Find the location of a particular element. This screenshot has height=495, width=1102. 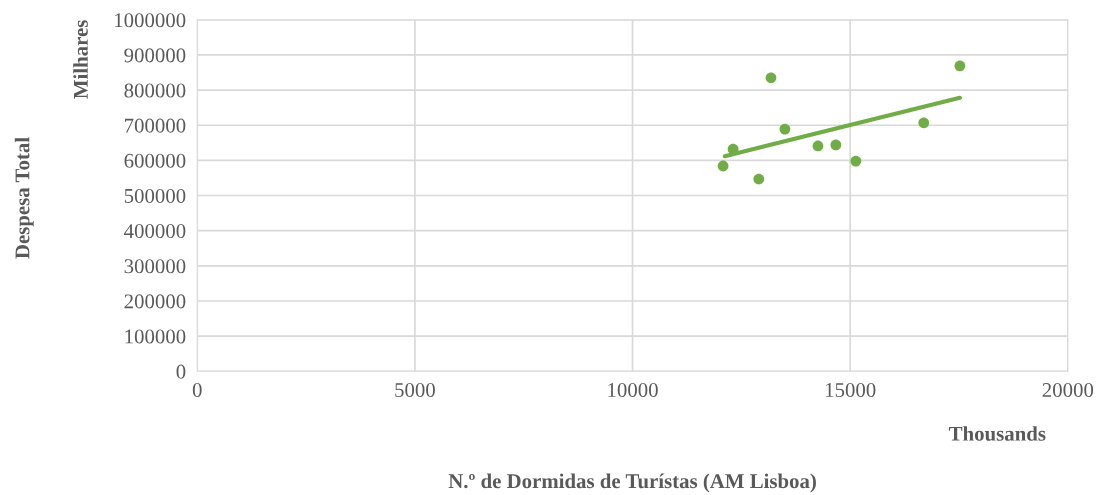

y-tick-label: 200000 is located at coordinates (155, 301).